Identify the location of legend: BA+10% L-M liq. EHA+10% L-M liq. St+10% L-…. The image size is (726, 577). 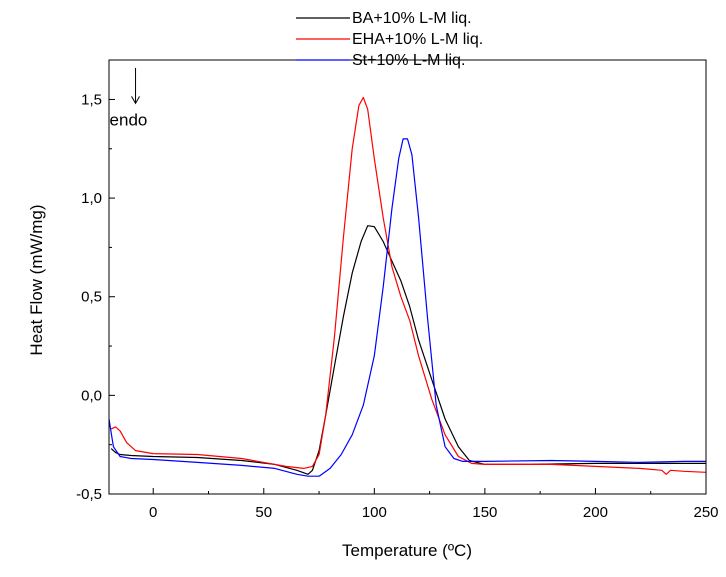
(389, 39).